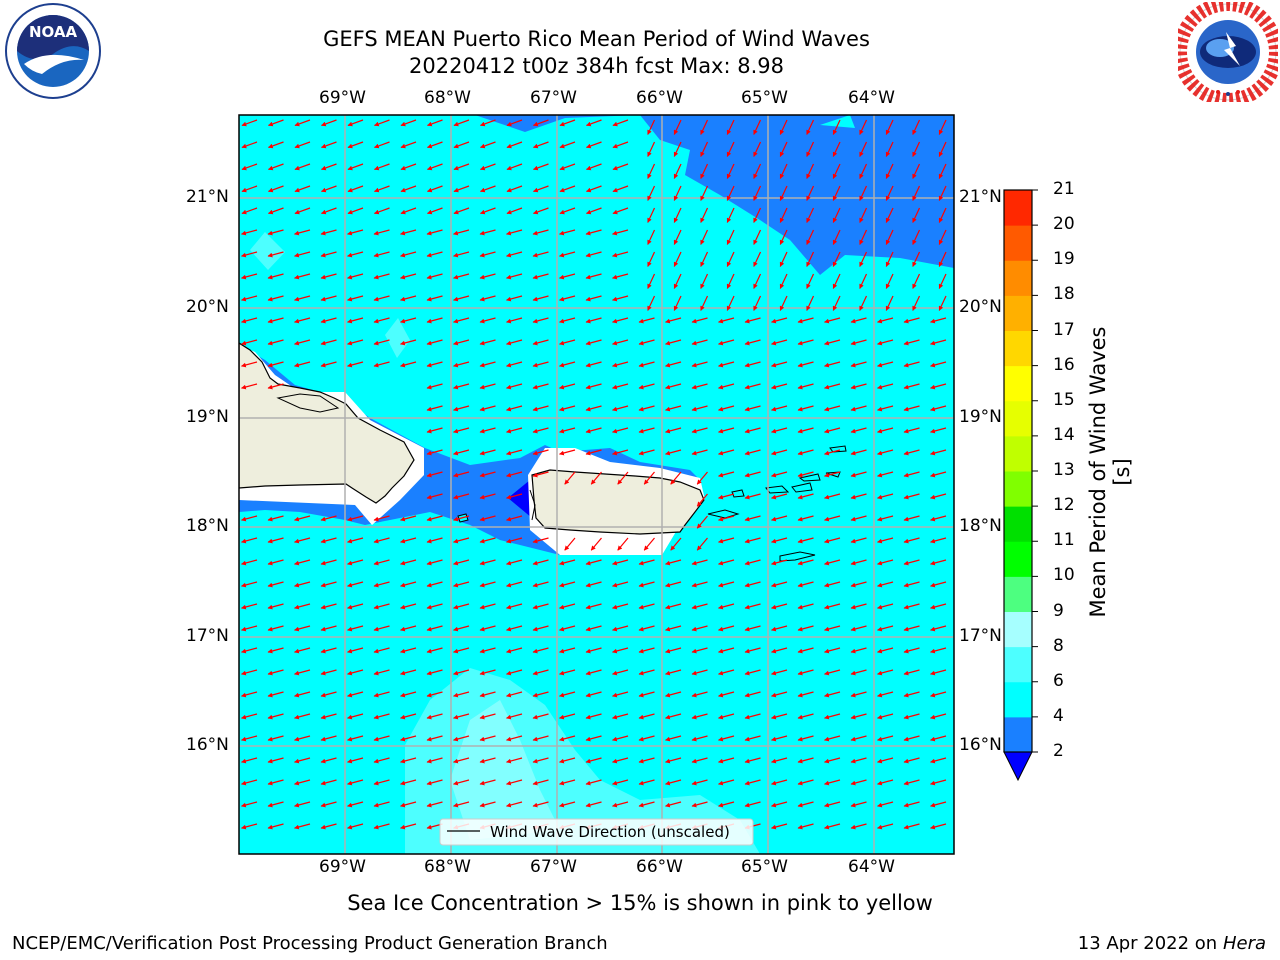  What do you see at coordinates (1058, 751) in the screenshot?
I see `colorbar-tick-label: 2` at bounding box center [1058, 751].